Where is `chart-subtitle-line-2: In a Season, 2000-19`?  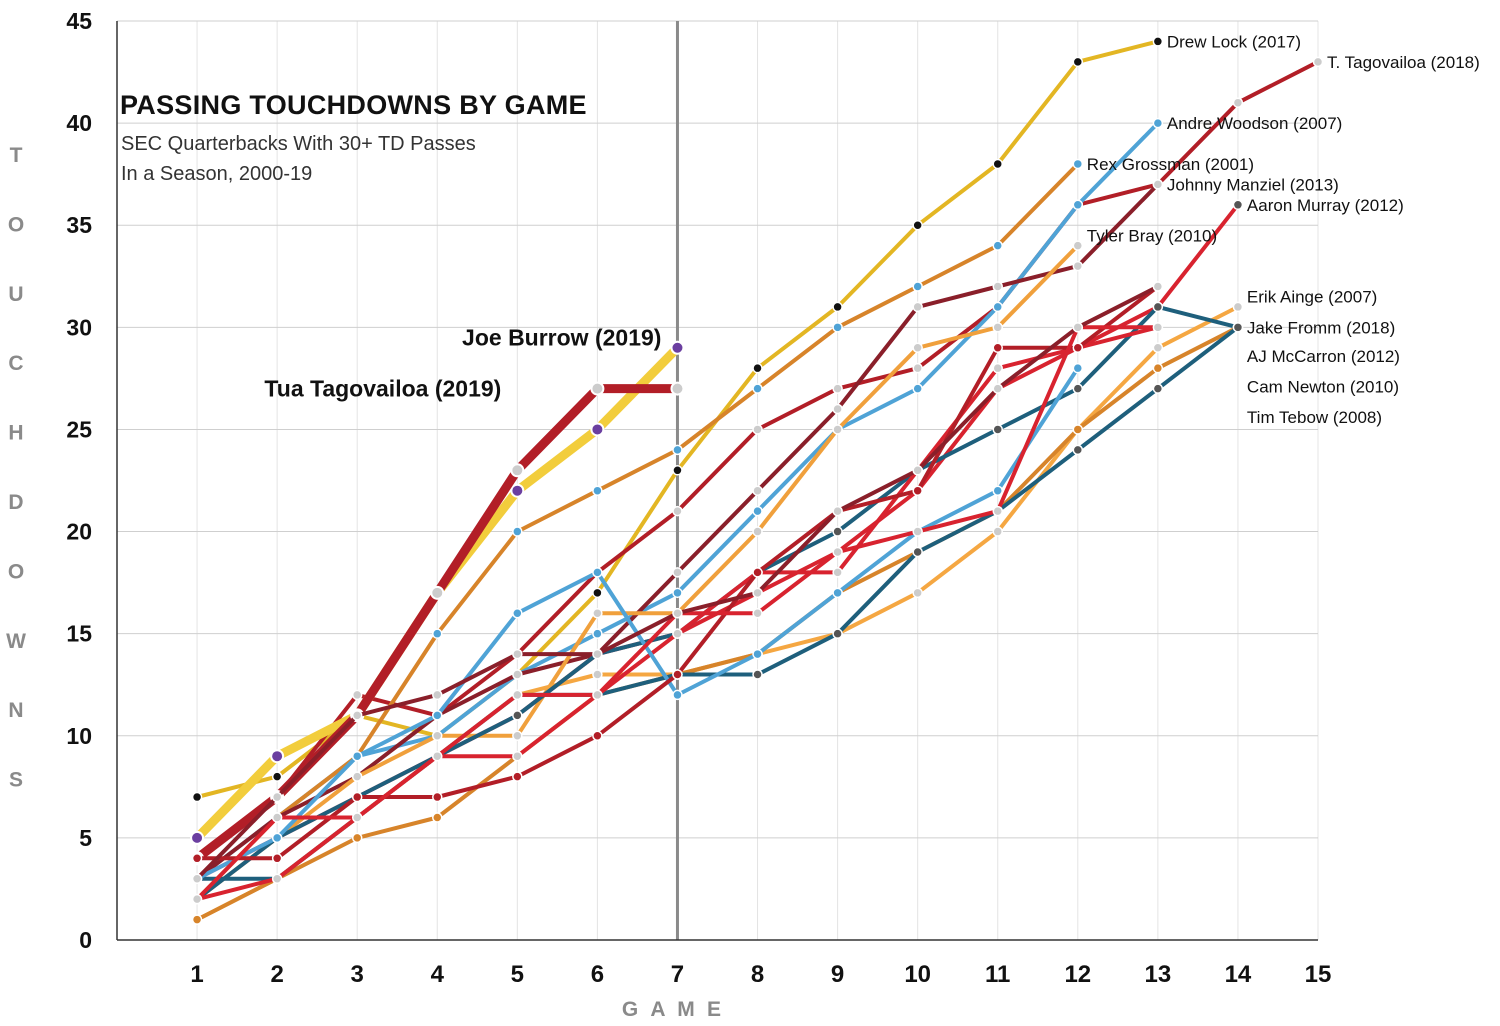 chart-subtitle-line-2: In a Season, 2000-19 is located at coordinates (217, 174).